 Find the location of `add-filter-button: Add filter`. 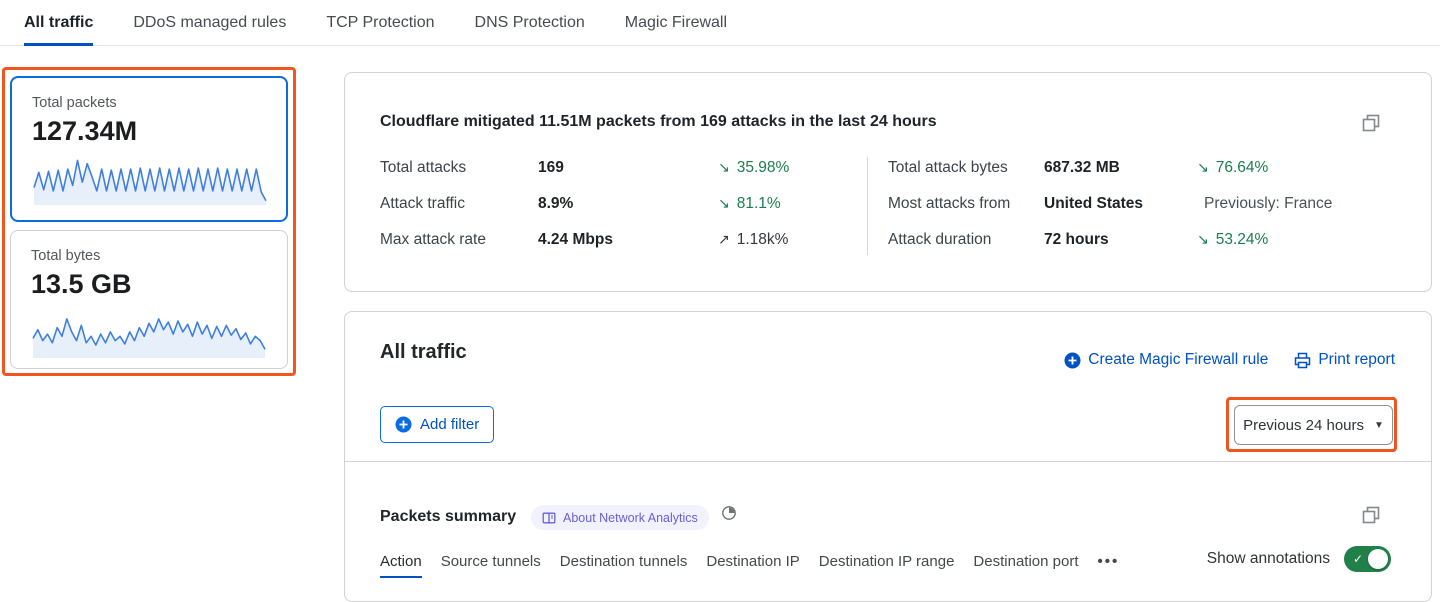

add-filter-button: Add filter is located at coordinates (437, 424).